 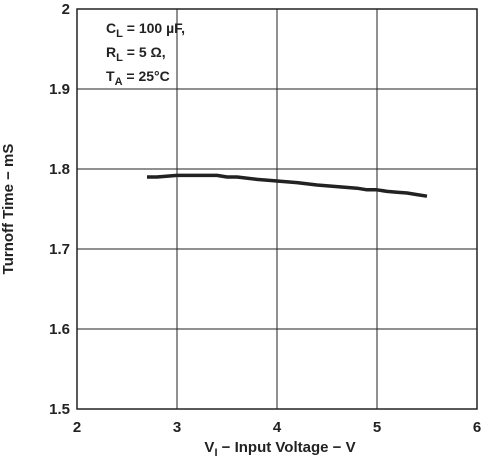 I want to click on x-axis-label-sub: I, so click(x=215, y=452).